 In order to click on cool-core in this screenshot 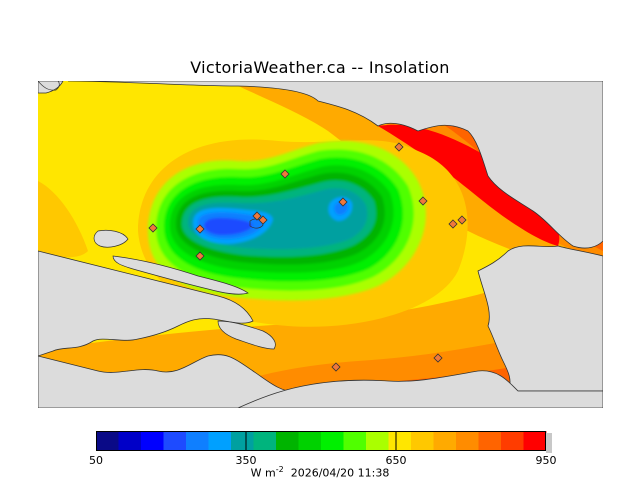, I will do `click(287, 220)`.